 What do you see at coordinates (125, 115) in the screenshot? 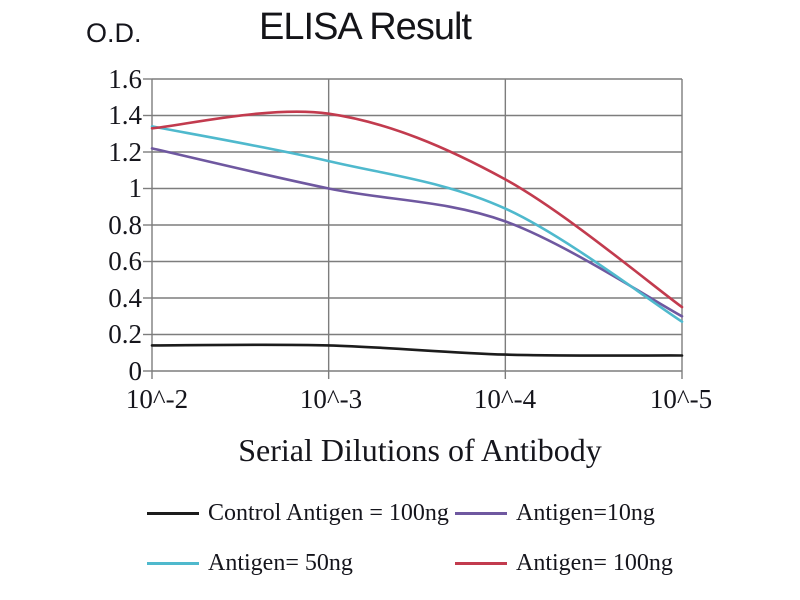
I see `y-tick-label: 1.4` at bounding box center [125, 115].